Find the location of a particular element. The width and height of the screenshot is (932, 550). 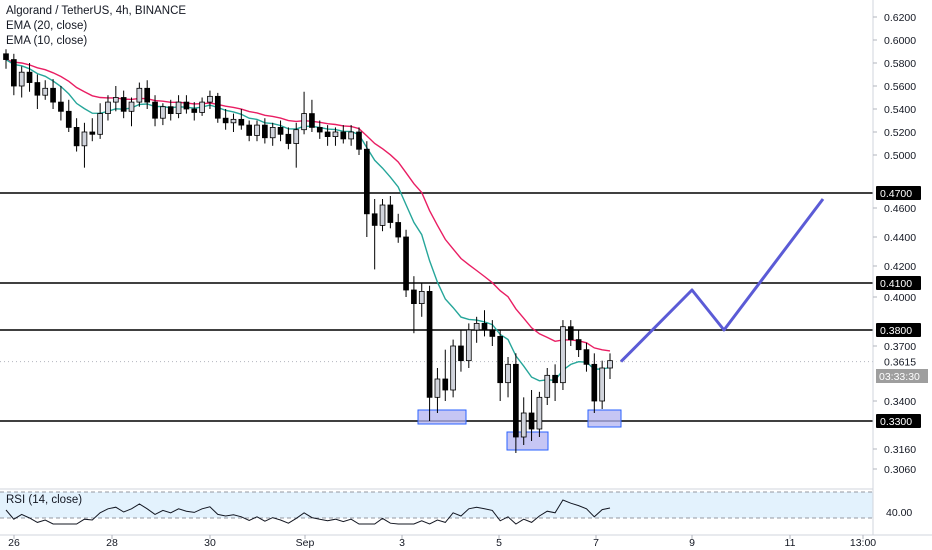

support-boxes is located at coordinates (519, 430).